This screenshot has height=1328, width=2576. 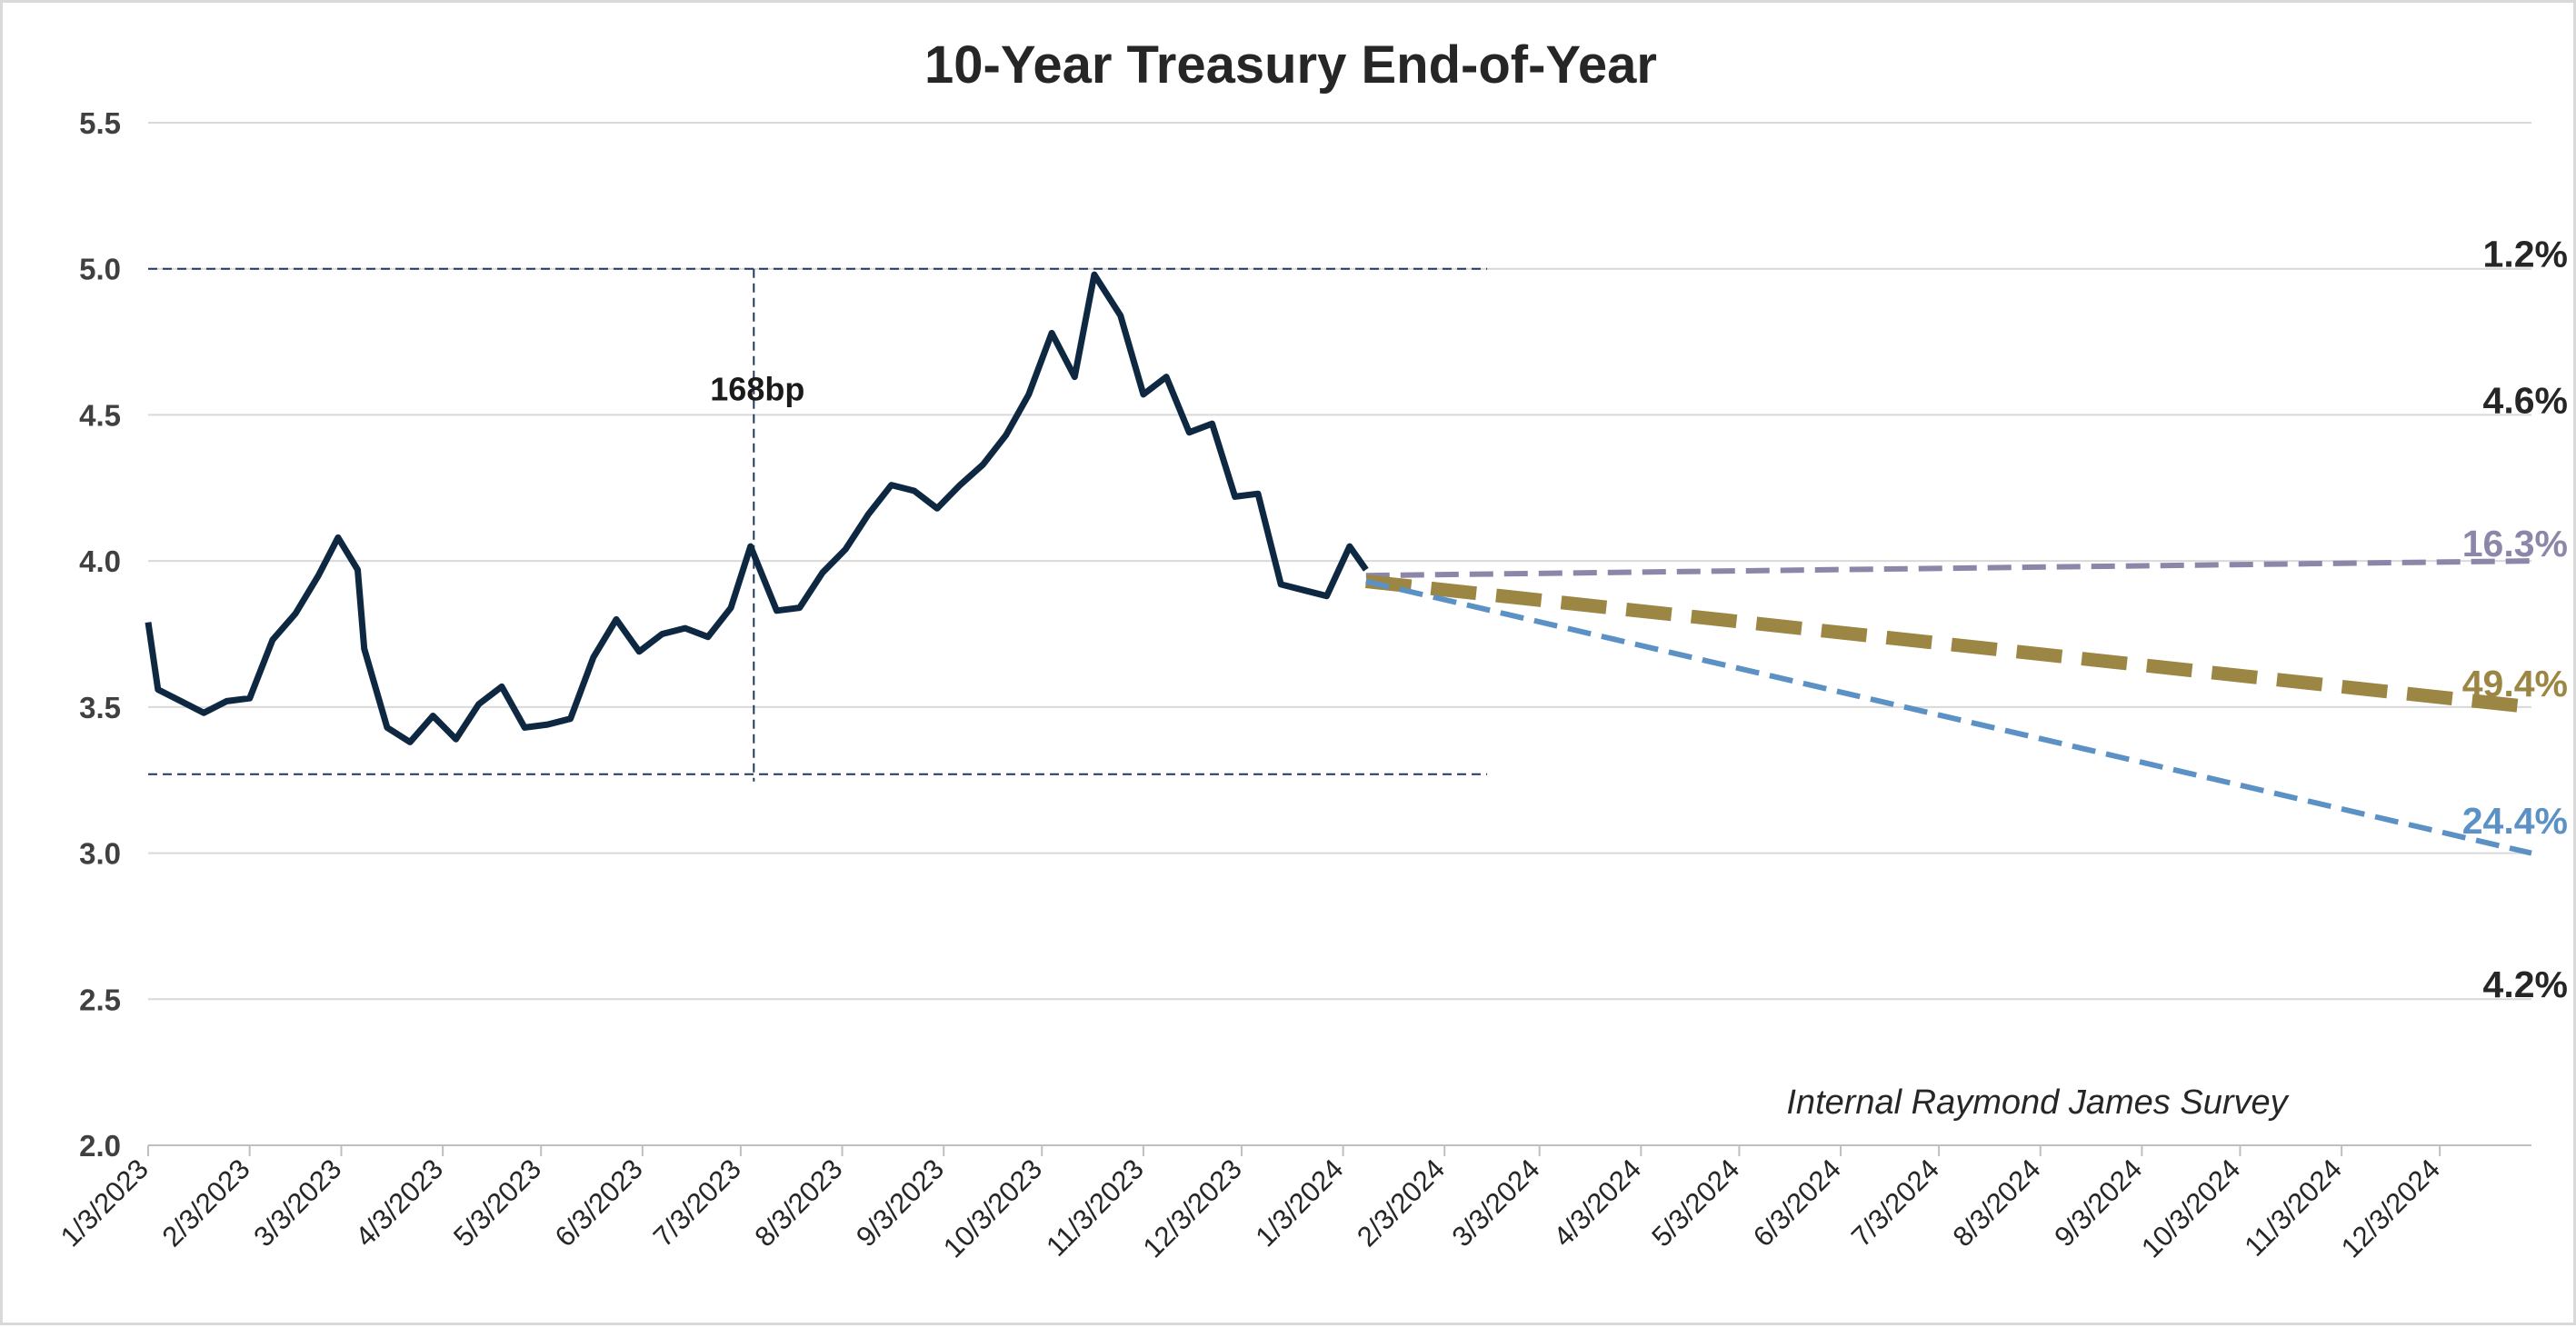 What do you see at coordinates (100, 854) in the screenshot?
I see `y-tick-label: 3.0` at bounding box center [100, 854].